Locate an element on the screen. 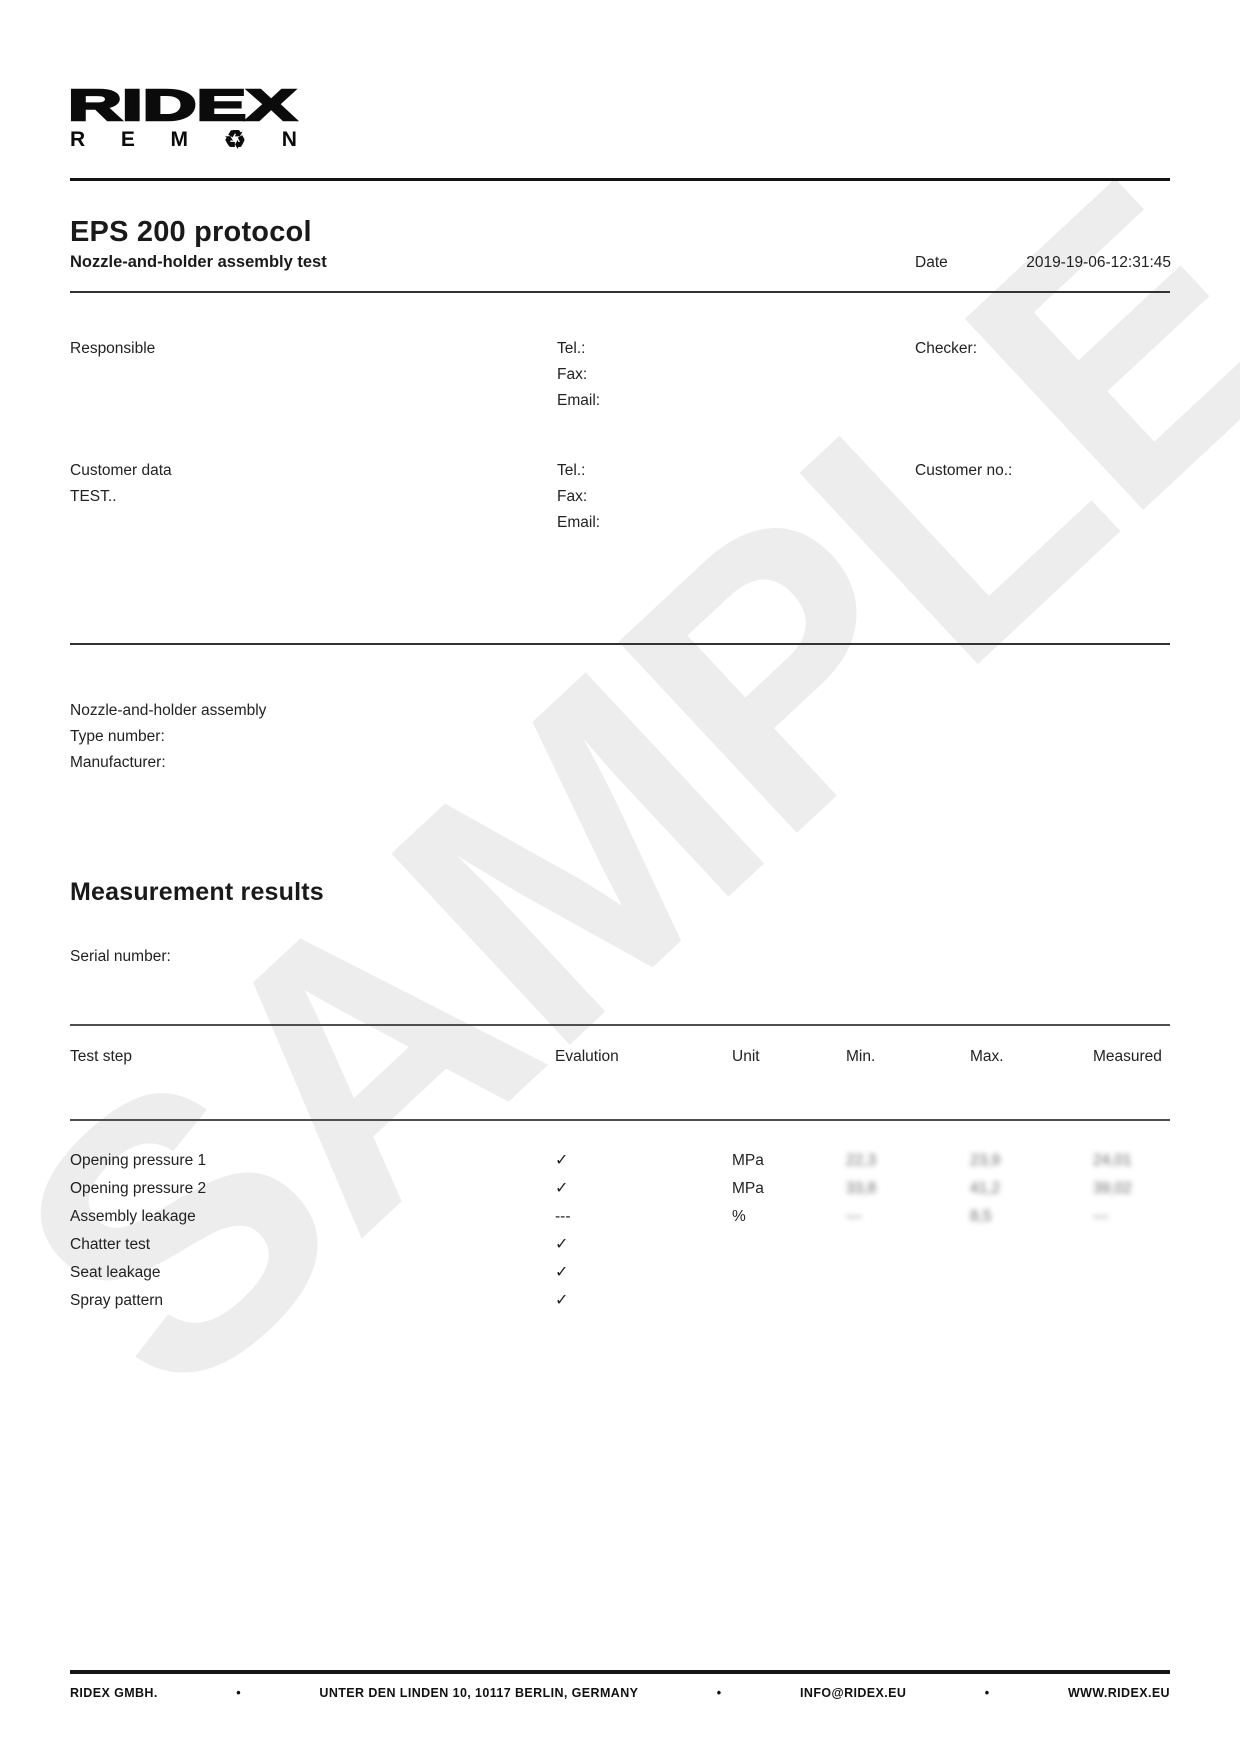 The height and width of the screenshot is (1755, 1240). cell-max-redacted: 8,5 is located at coordinates (981, 1216).